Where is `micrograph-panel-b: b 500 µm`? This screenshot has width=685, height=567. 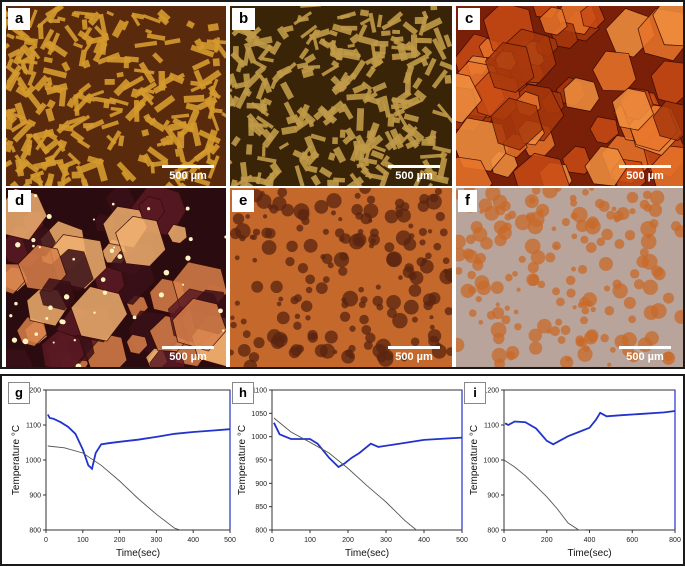
micrograph-panel-b: b 500 µm is located at coordinates (341, 96).